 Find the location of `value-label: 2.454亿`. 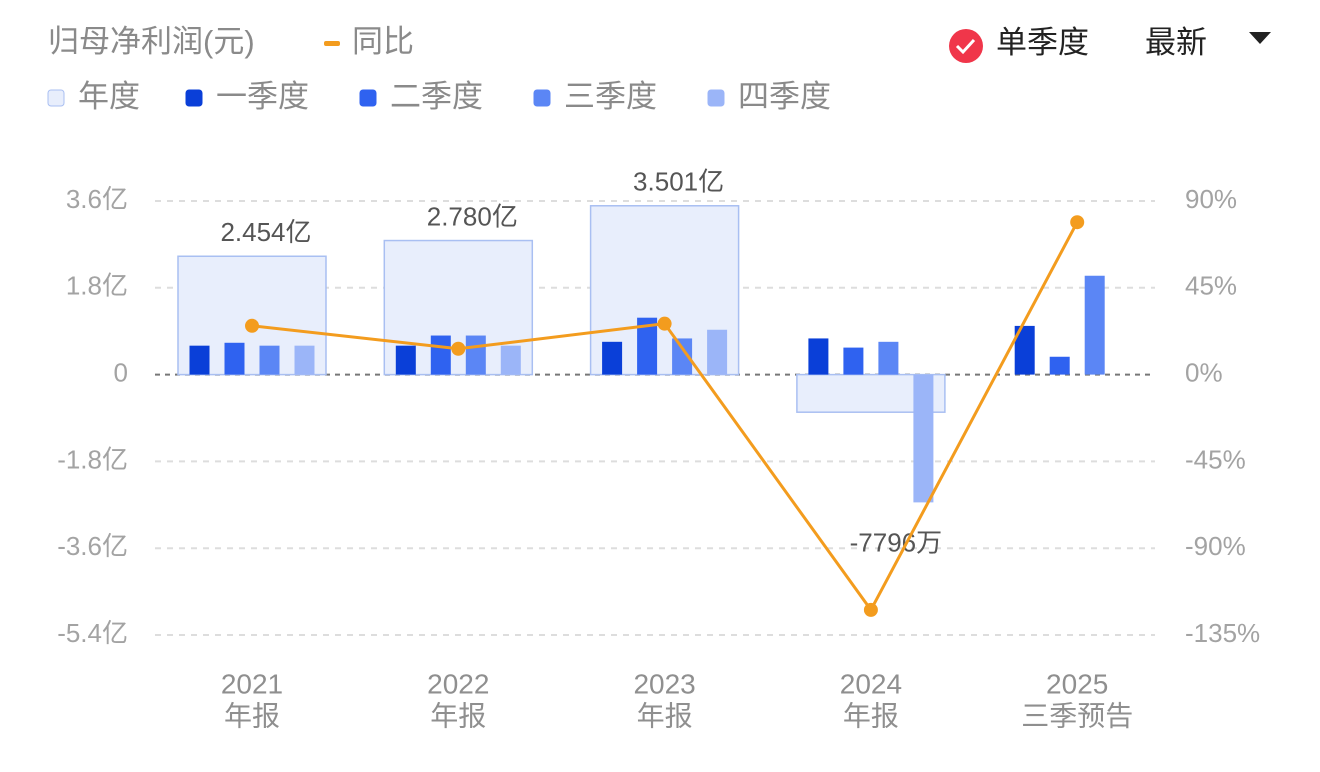

value-label: 2.454亿 is located at coordinates (265, 232).